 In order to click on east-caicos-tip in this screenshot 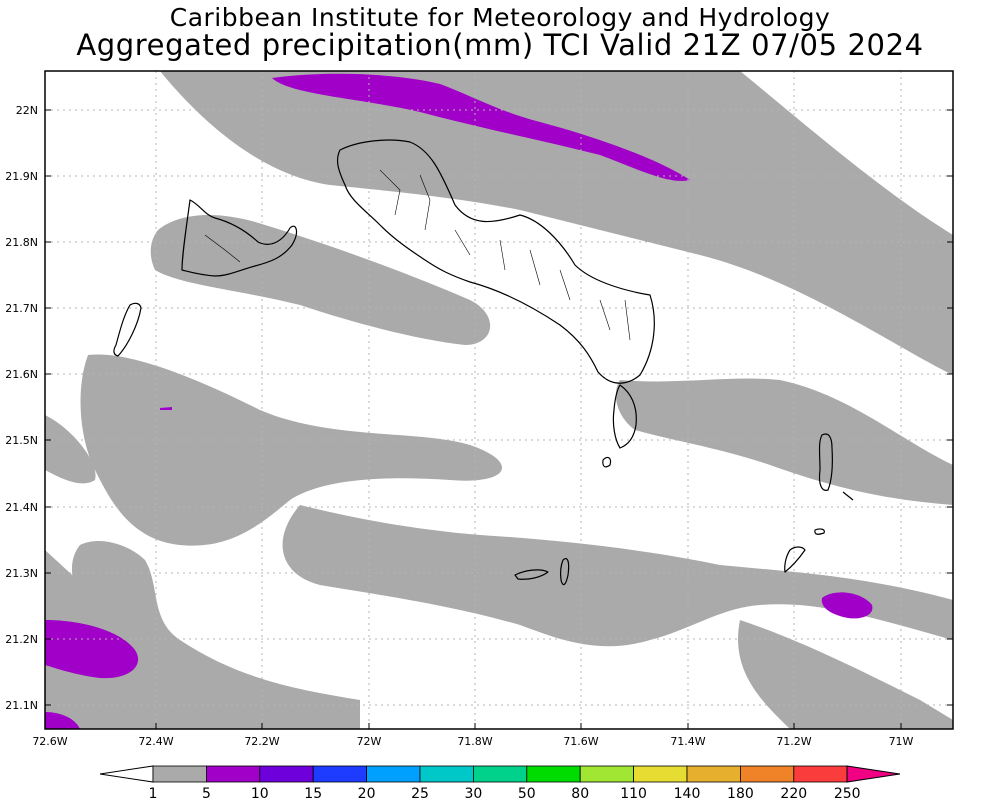, I will do `click(624, 416)`.